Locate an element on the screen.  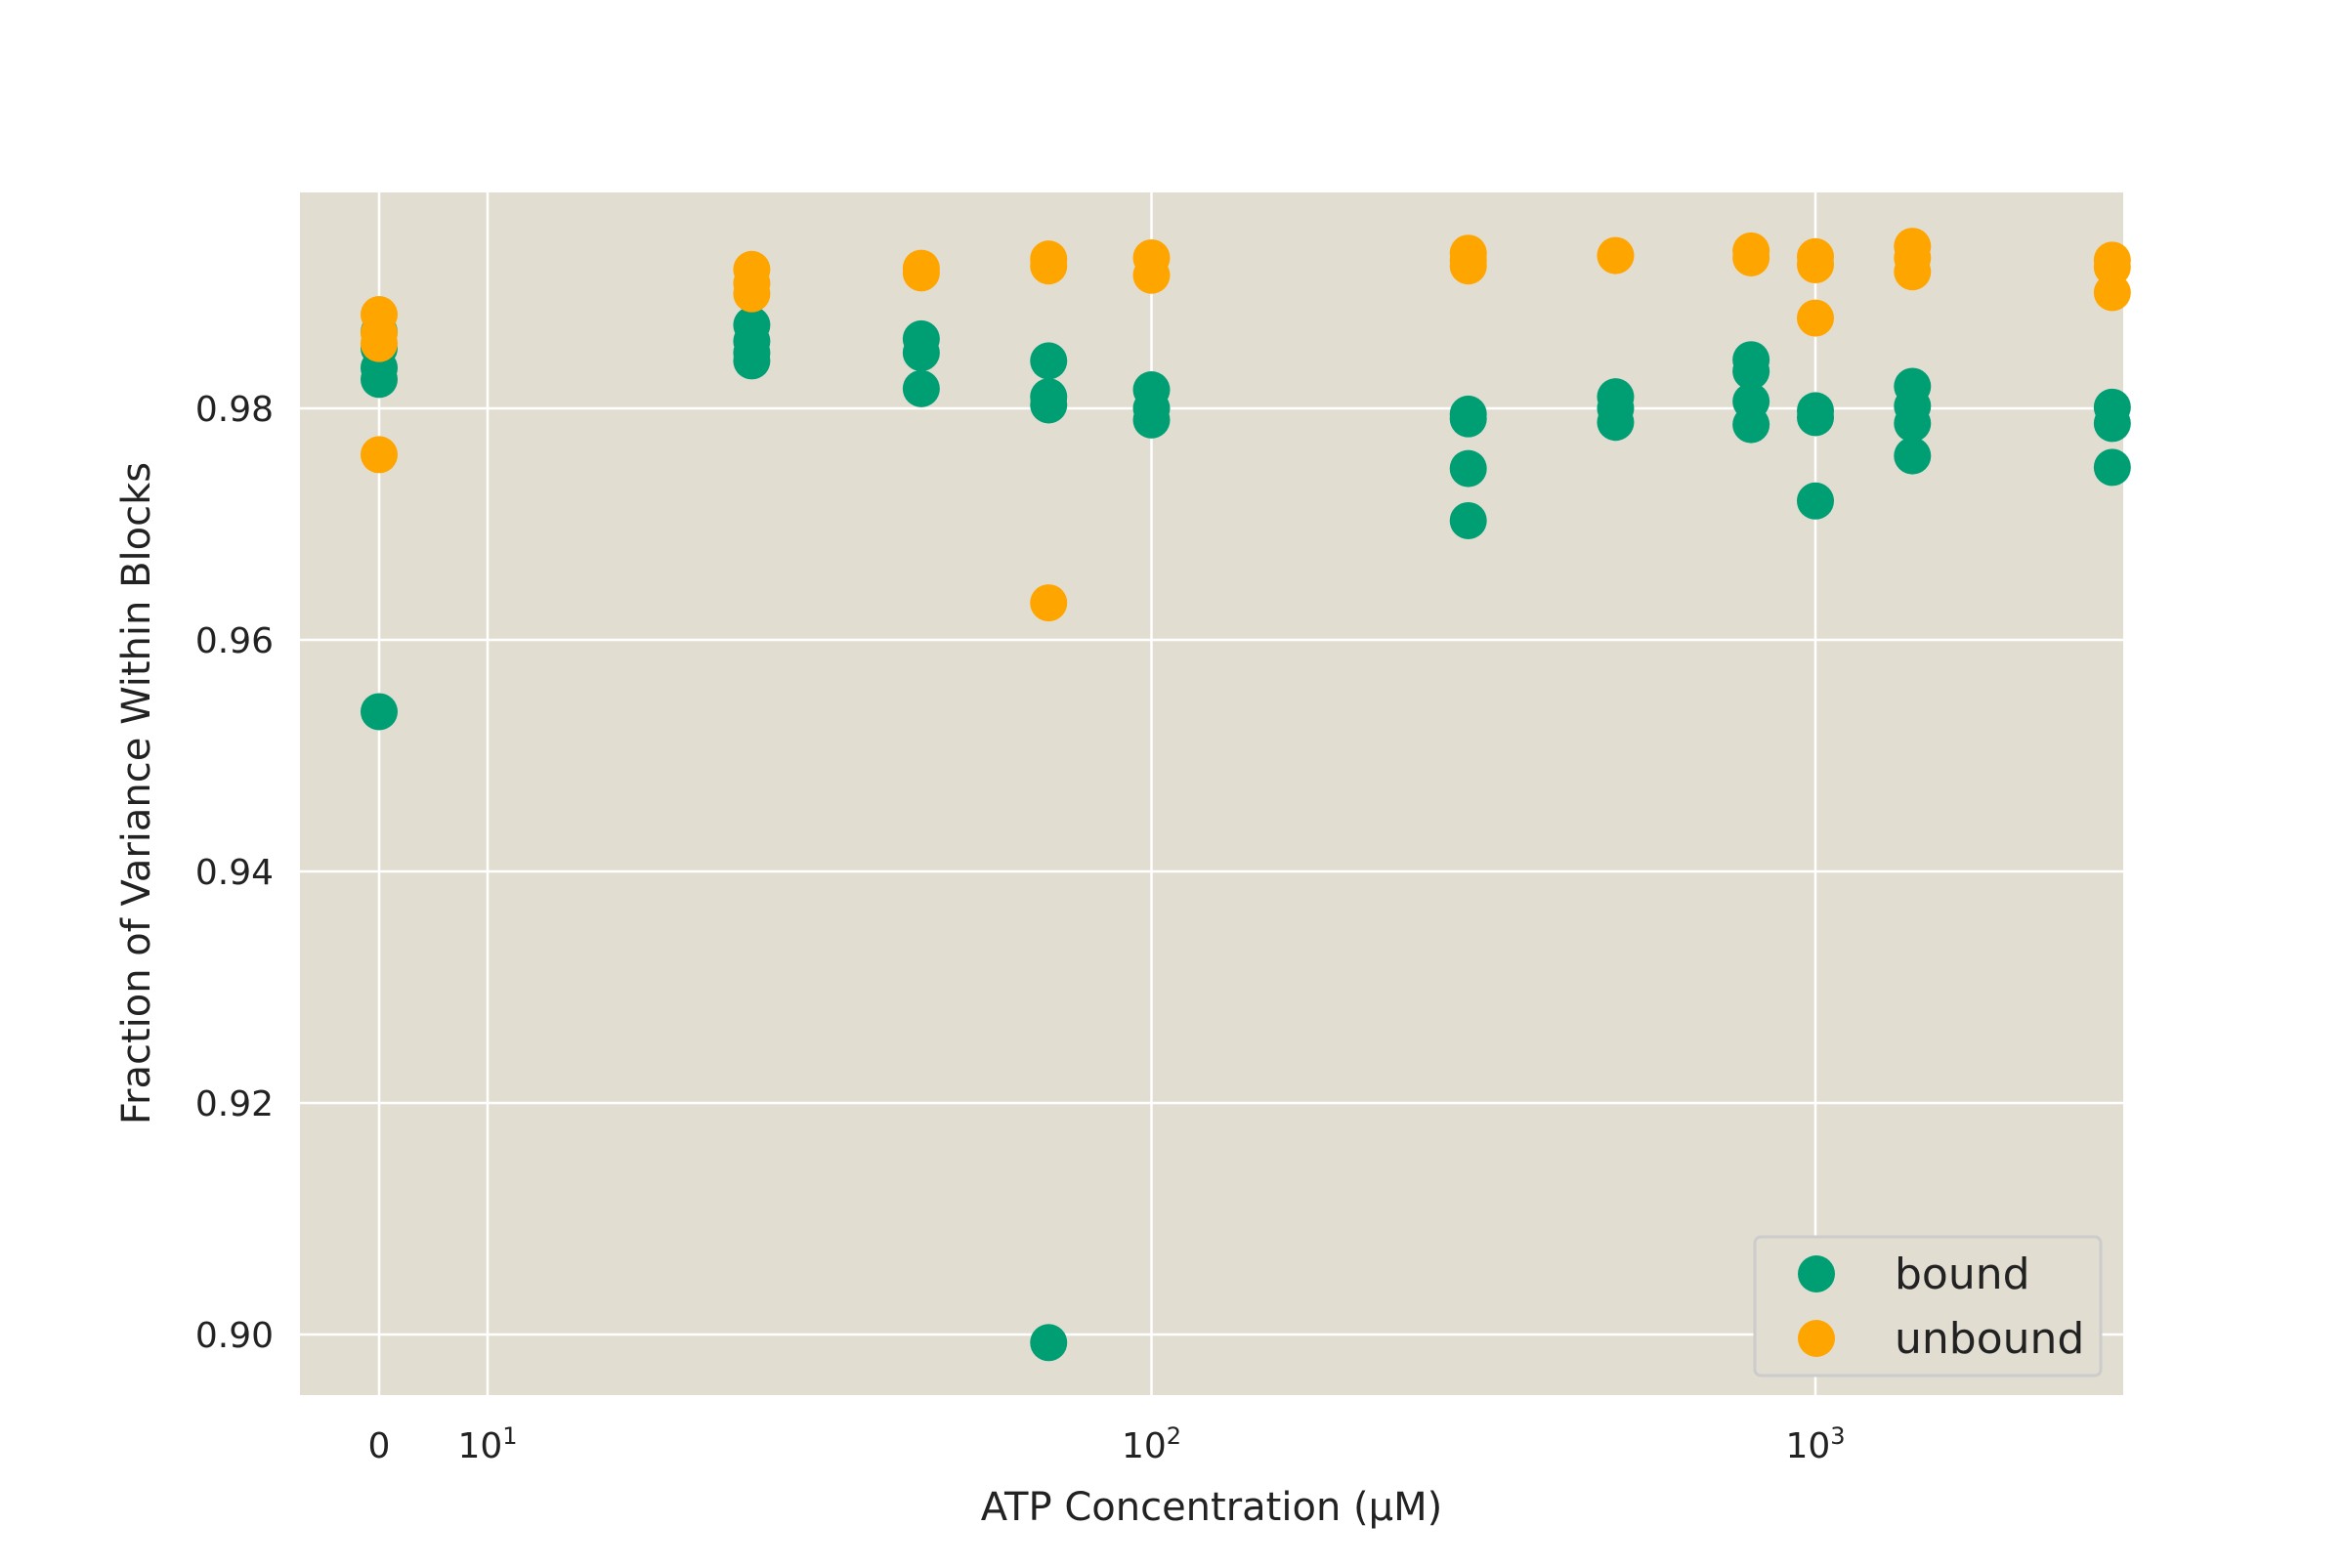
x-tick-label: 10³ is located at coordinates (1815, 1444).